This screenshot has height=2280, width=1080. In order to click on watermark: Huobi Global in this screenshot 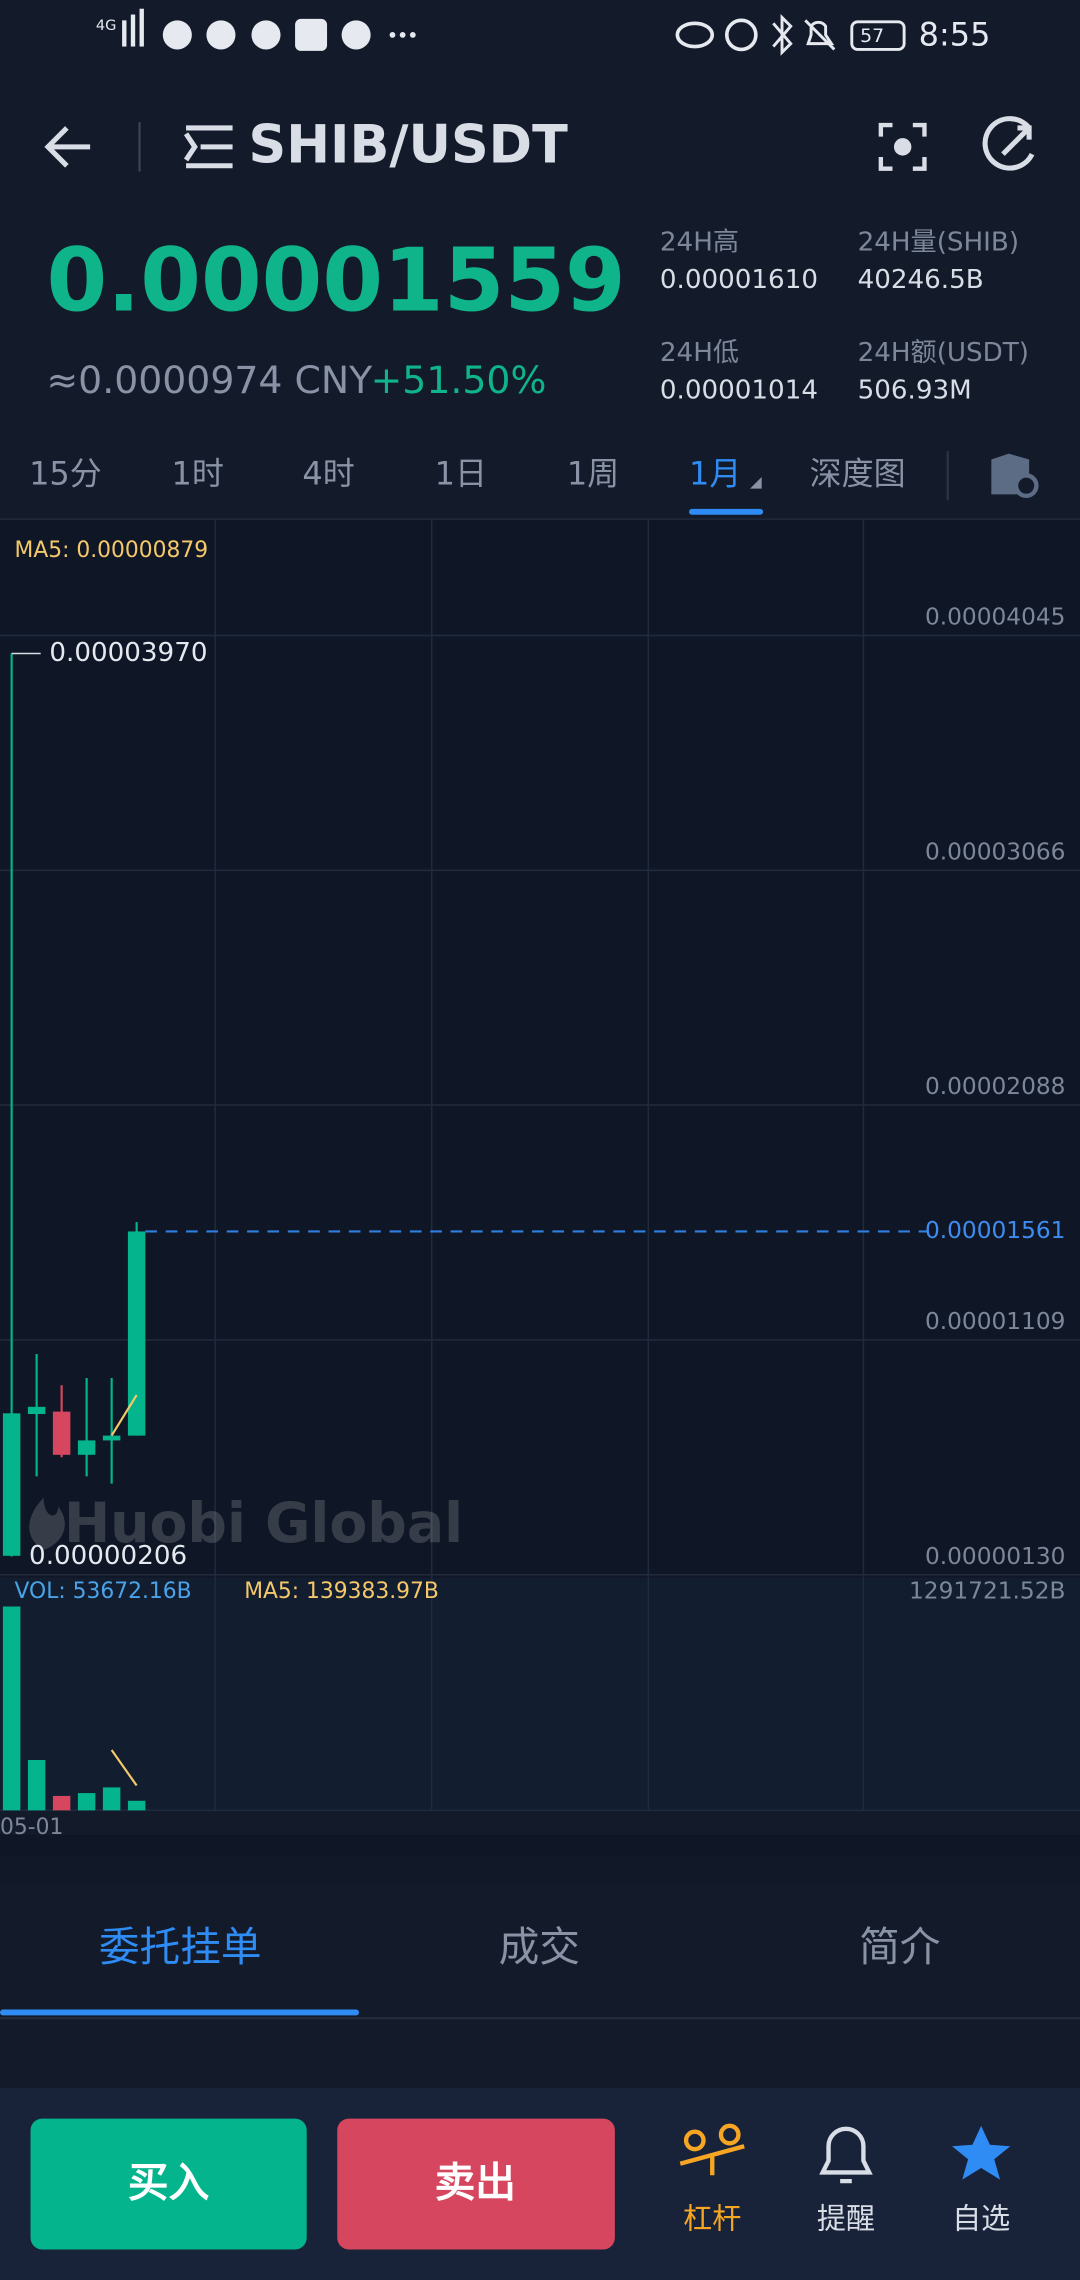, I will do `click(246, 1524)`.